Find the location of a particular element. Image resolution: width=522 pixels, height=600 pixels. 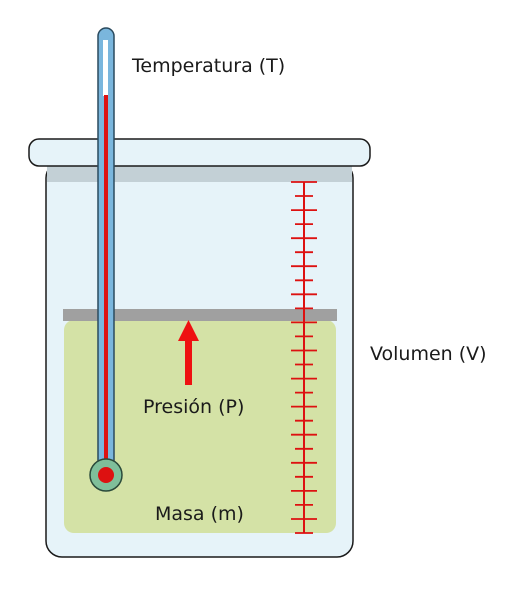

mass-label: Masa (m) is located at coordinates (199, 514).